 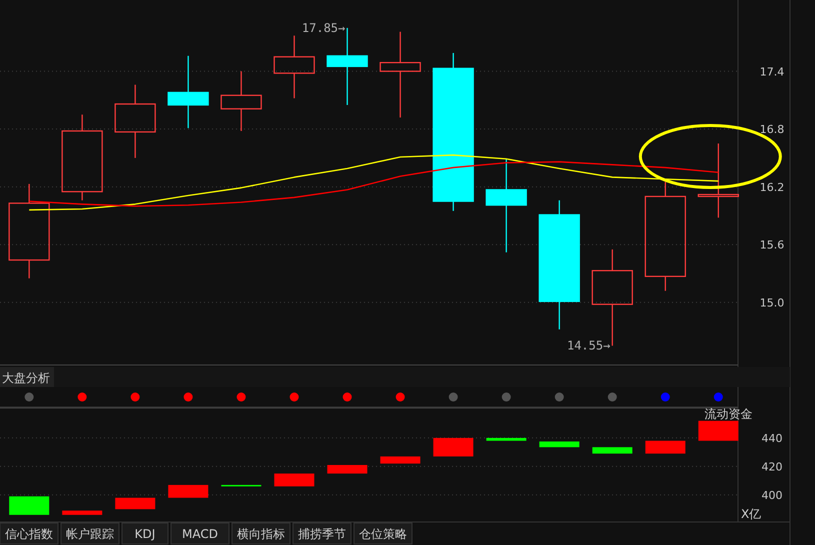 What do you see at coordinates (772, 245) in the screenshot?
I see `y-tick-label: 15.6` at bounding box center [772, 245].